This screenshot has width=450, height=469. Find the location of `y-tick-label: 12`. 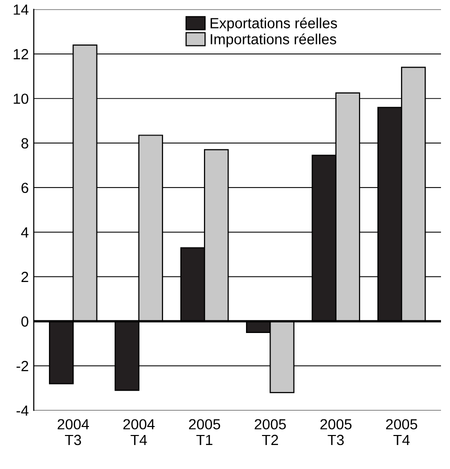

y-tick-label: 12 is located at coordinates (21, 54).